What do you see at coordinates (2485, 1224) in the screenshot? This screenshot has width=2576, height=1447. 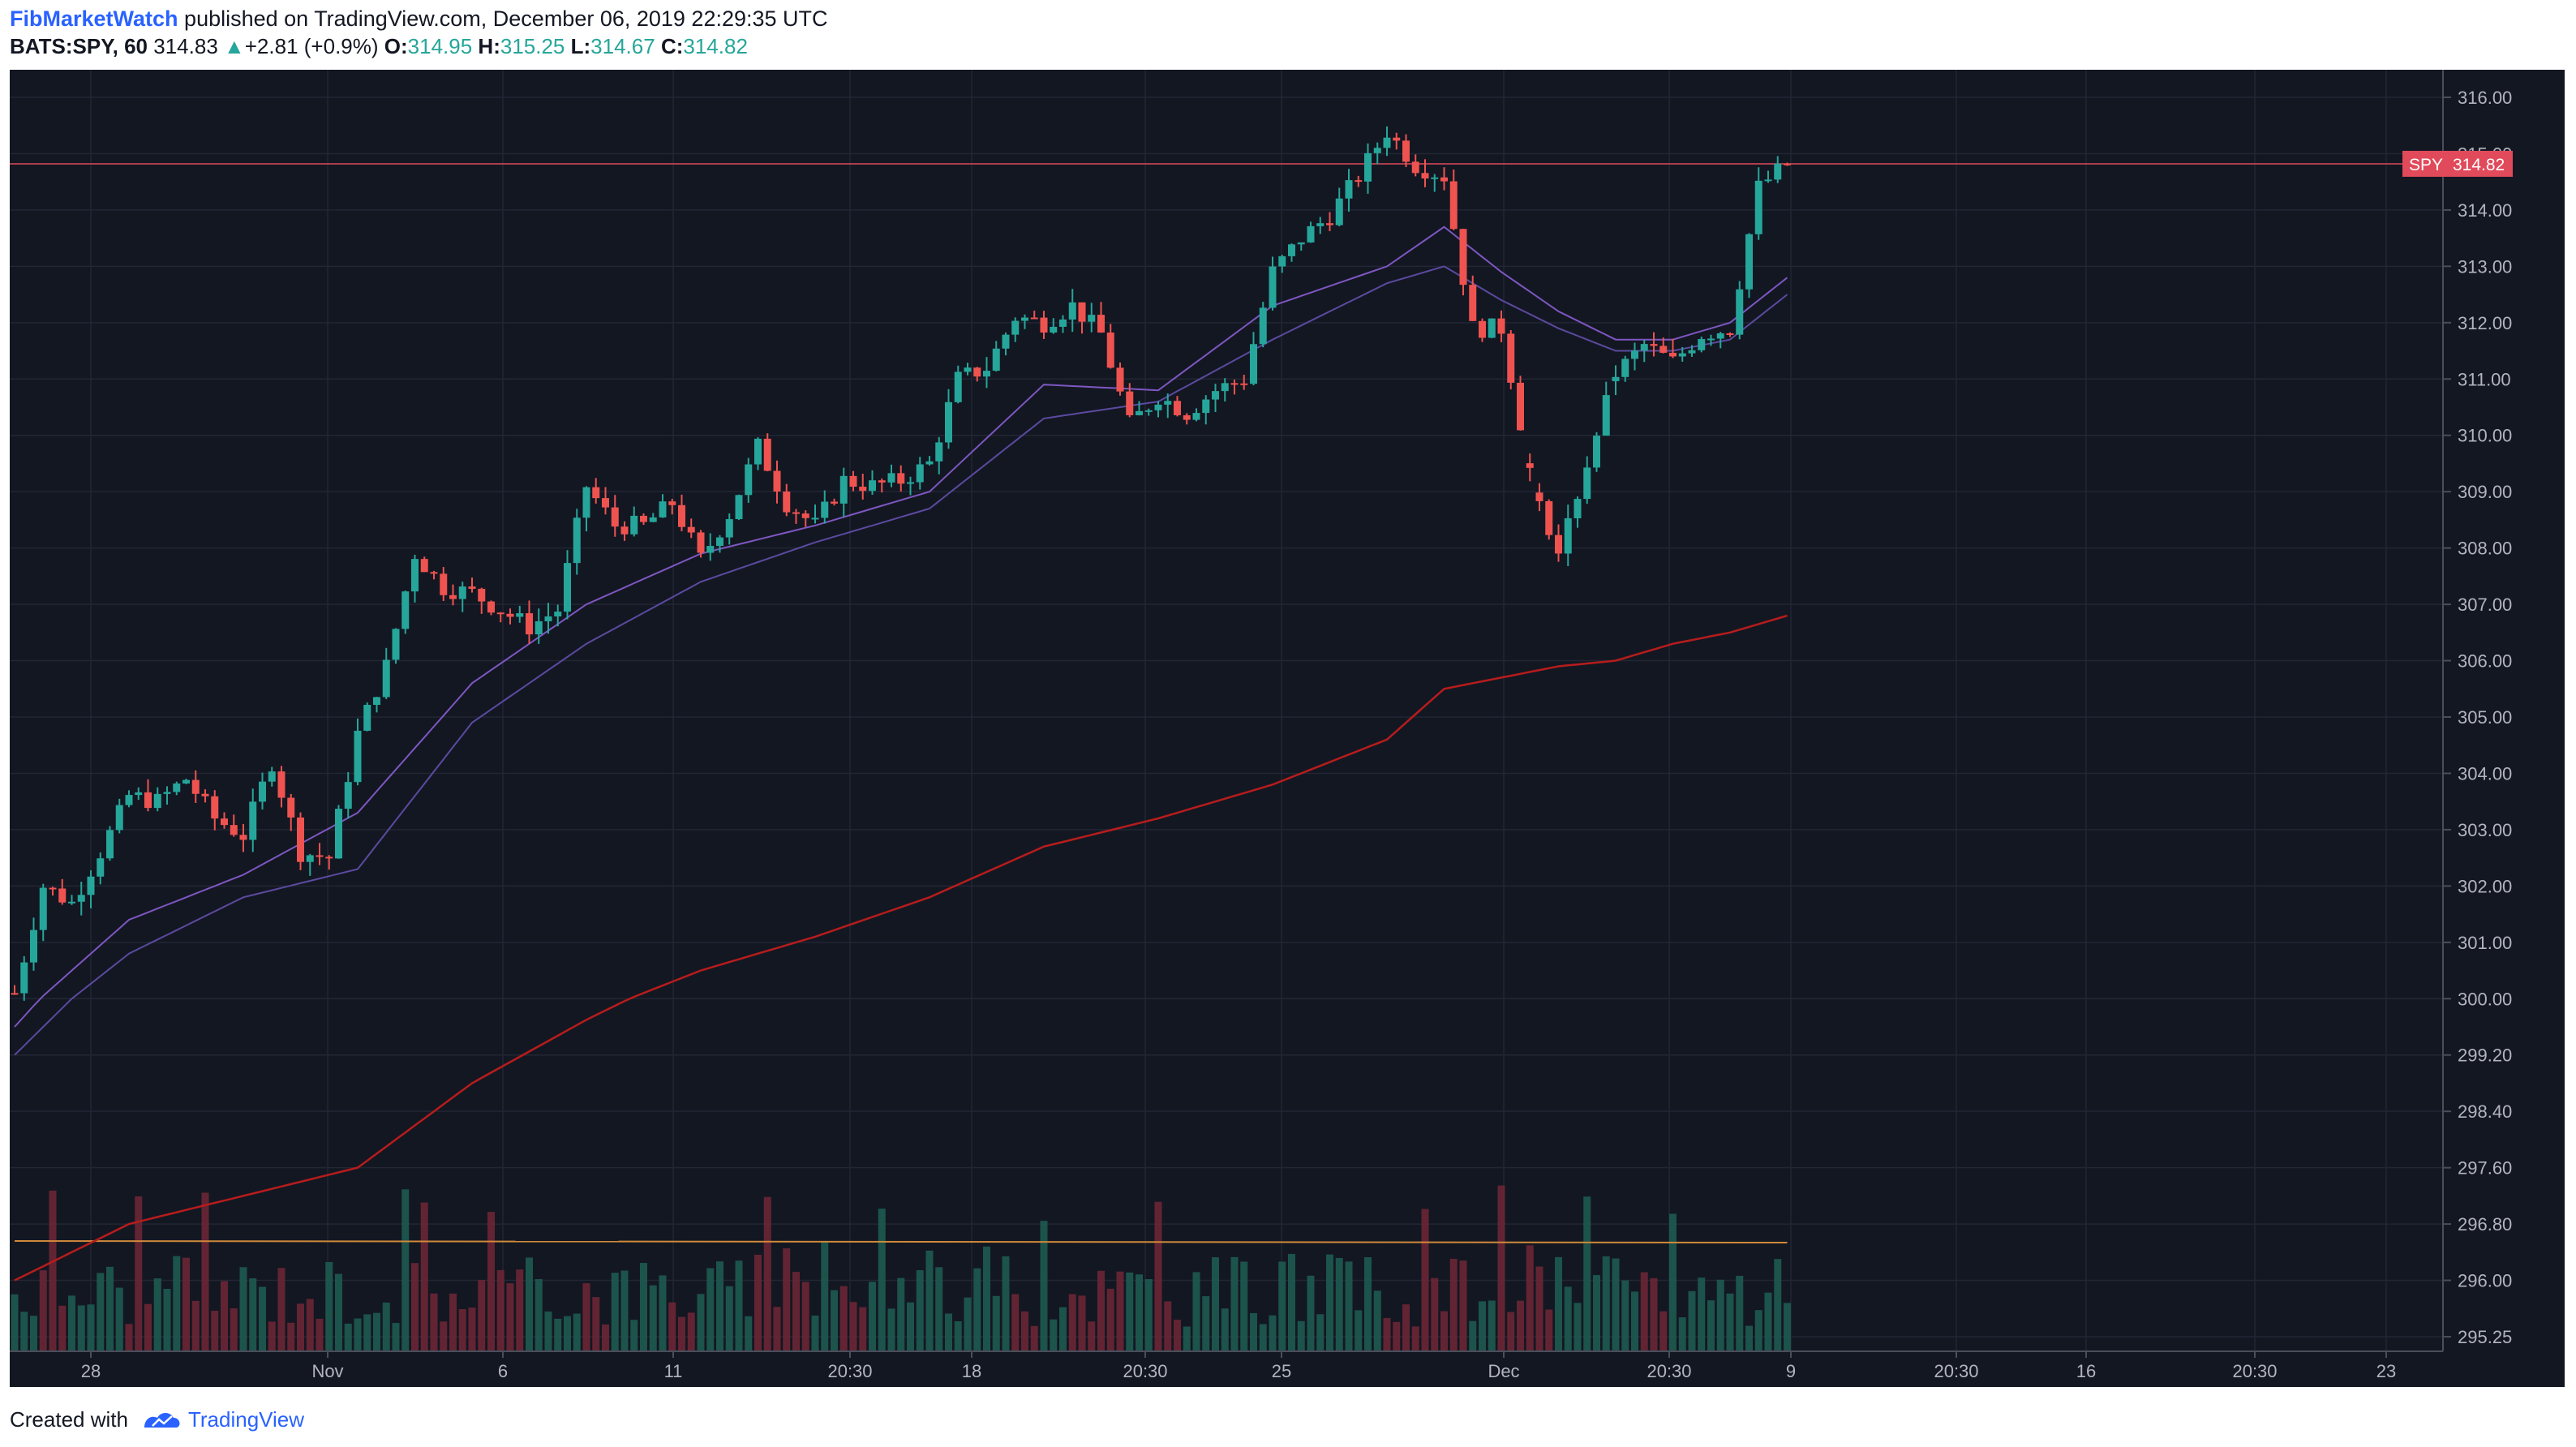 I see `price-tick-label: 296.80` at bounding box center [2485, 1224].